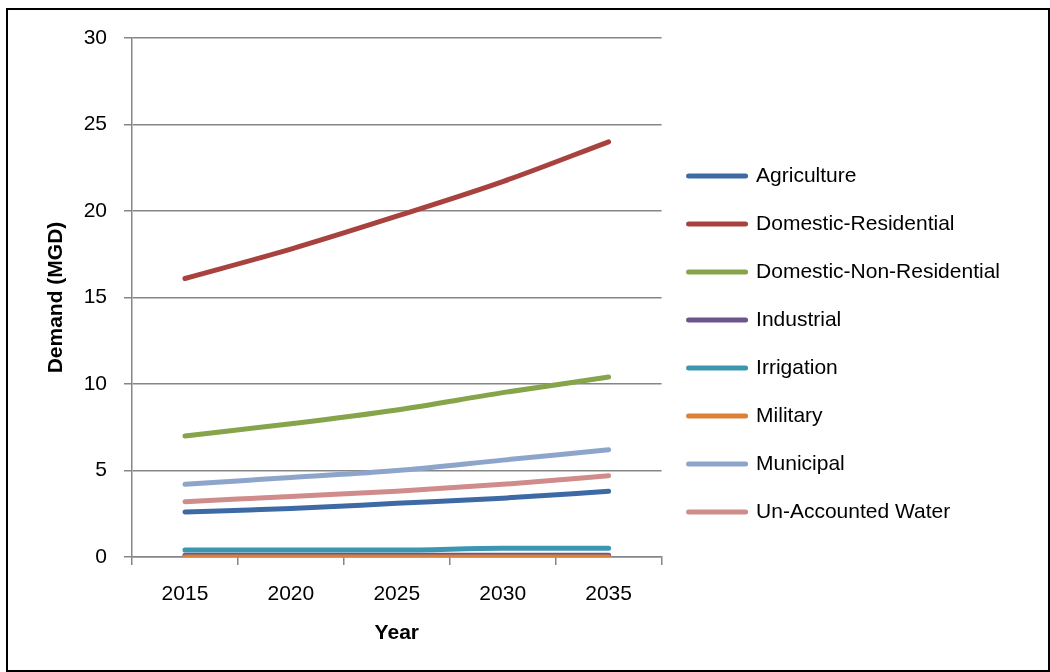 This screenshot has height=672, width=1050. What do you see at coordinates (608, 593) in the screenshot?
I see `x-tick-label: 2035` at bounding box center [608, 593].